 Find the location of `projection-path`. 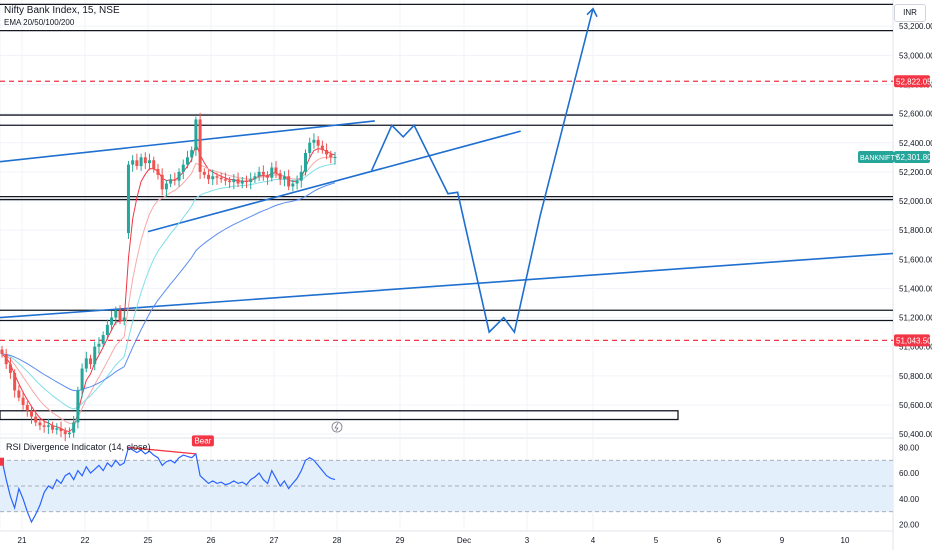

projection-path is located at coordinates (482, 171).